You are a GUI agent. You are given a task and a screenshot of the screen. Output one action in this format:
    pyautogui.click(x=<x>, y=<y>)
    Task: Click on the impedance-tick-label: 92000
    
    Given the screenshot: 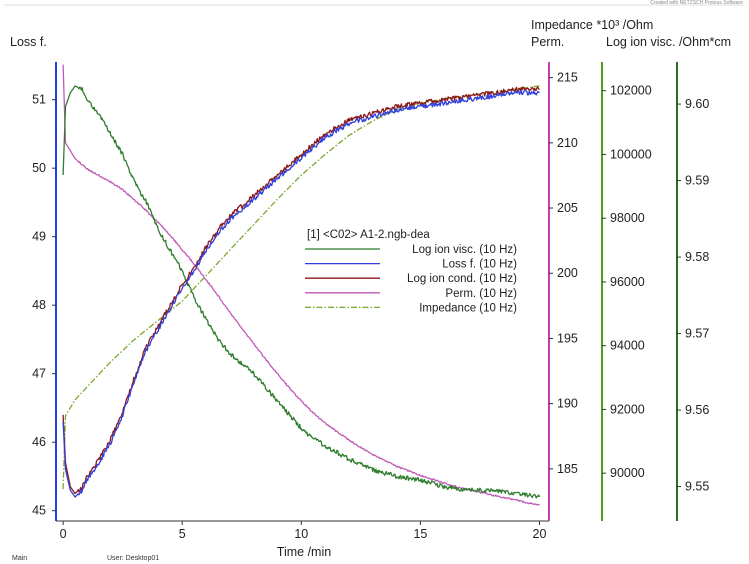 What is the action you would take?
    pyautogui.click(x=627, y=409)
    